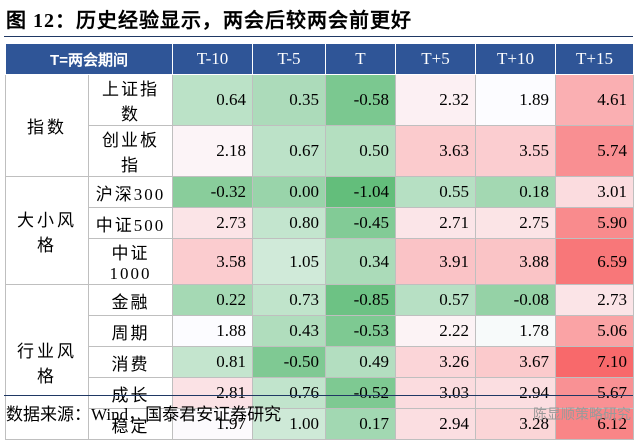  Describe the element at coordinates (594, 393) in the screenshot. I see `value-cell: 5.67` at that location.